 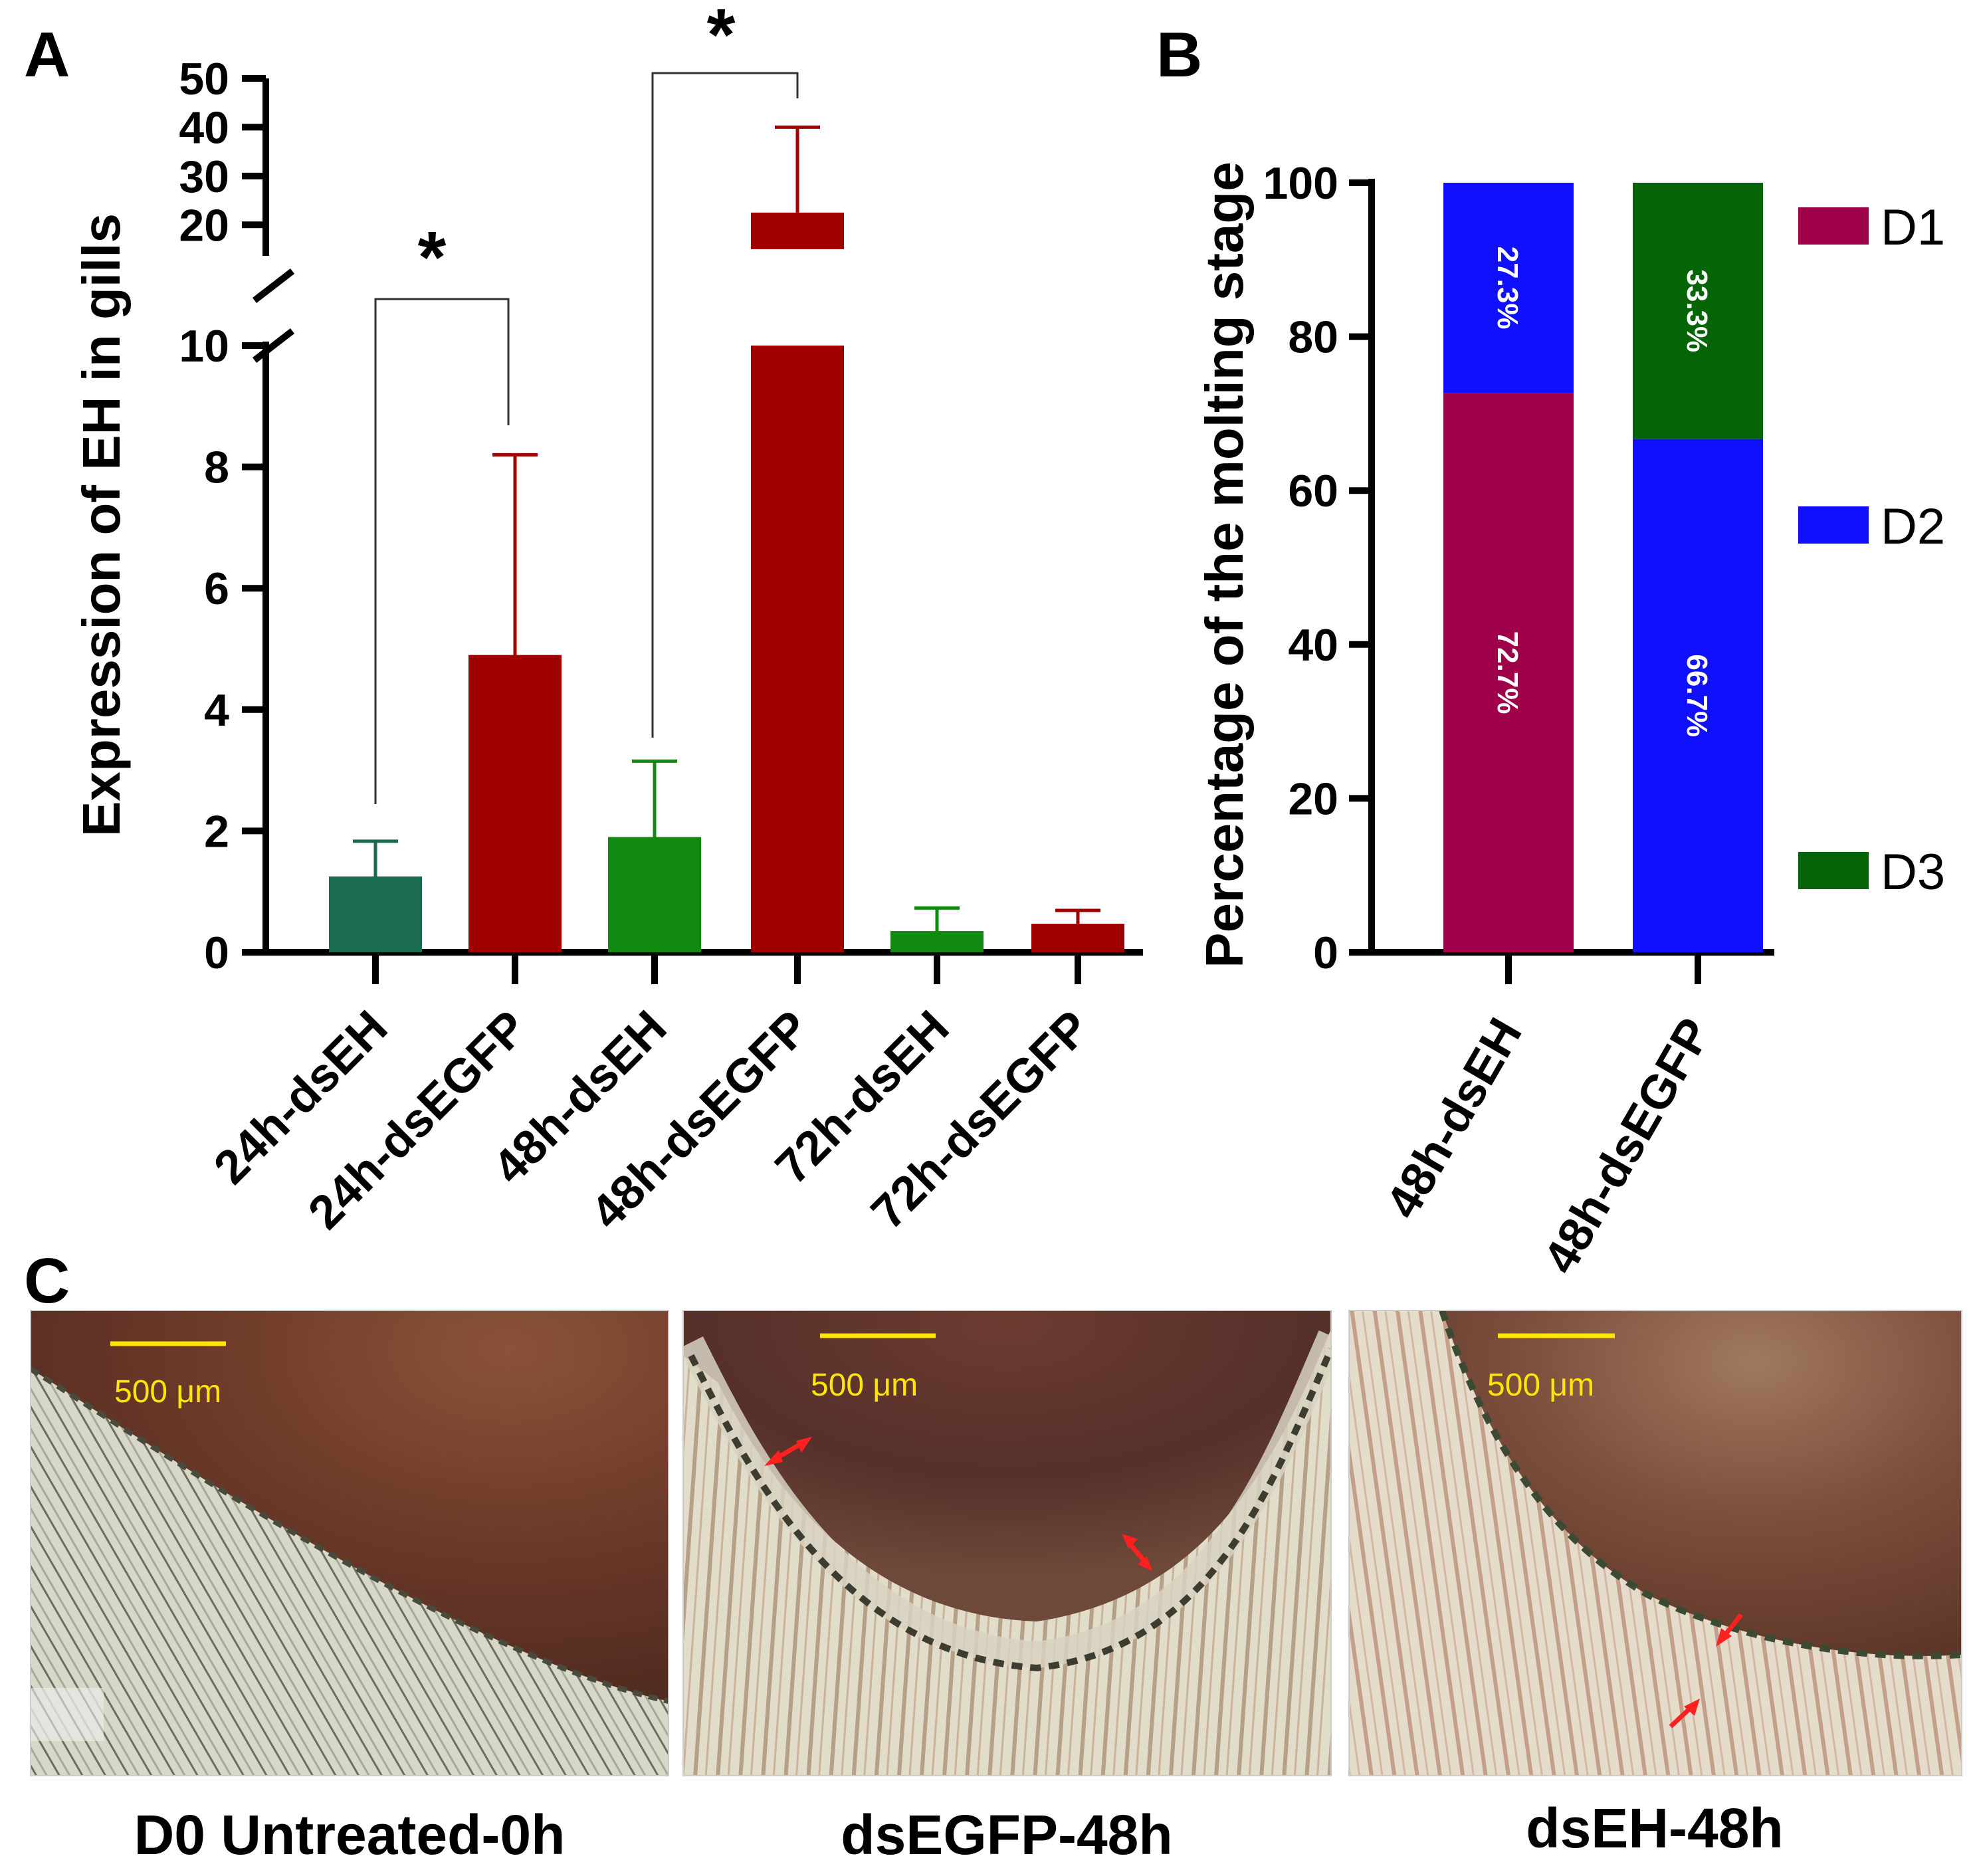 What do you see at coordinates (1313, 645) in the screenshot?
I see `panel-b-y-tick-label: 40` at bounding box center [1313, 645].